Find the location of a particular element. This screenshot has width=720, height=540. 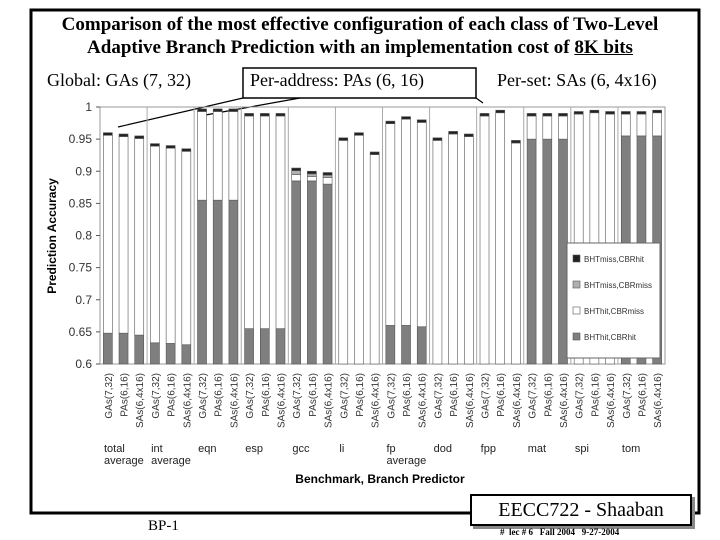

legend-label: BHThit,CBRhit is located at coordinates (610, 337).